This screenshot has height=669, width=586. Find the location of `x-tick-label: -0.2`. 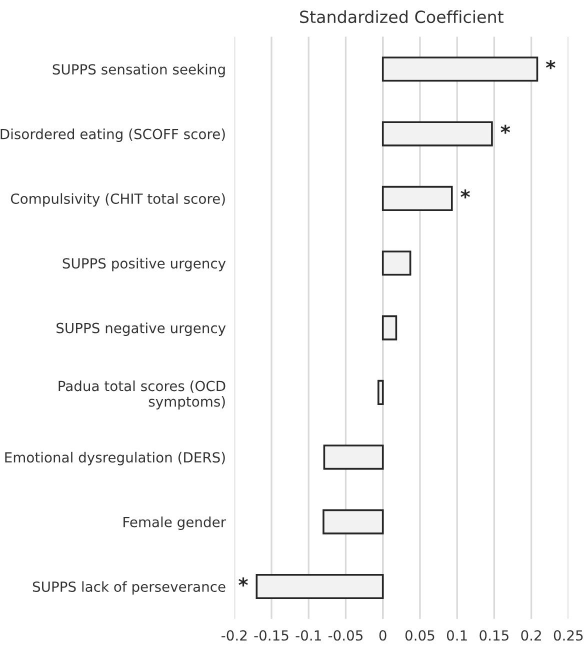

x-tick-label: -0.2 is located at coordinates (234, 635).